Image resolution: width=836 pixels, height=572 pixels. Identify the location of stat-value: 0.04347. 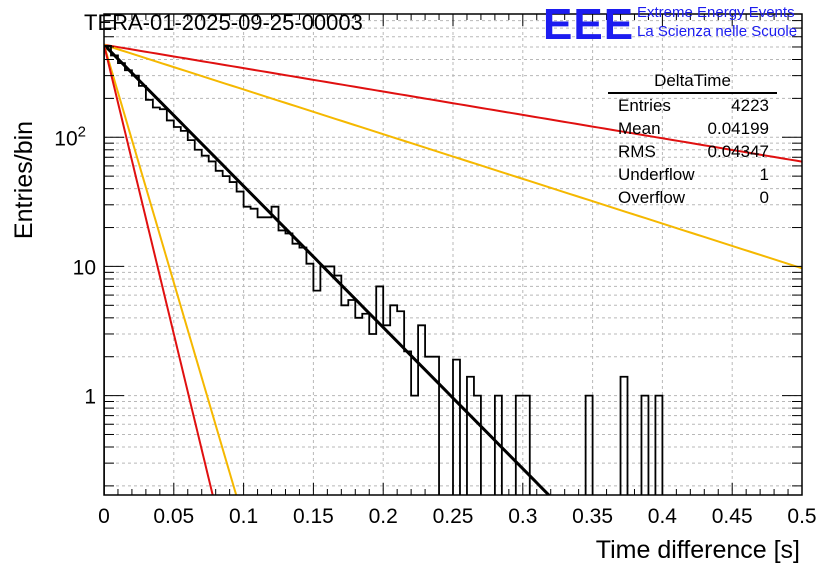
(738, 151).